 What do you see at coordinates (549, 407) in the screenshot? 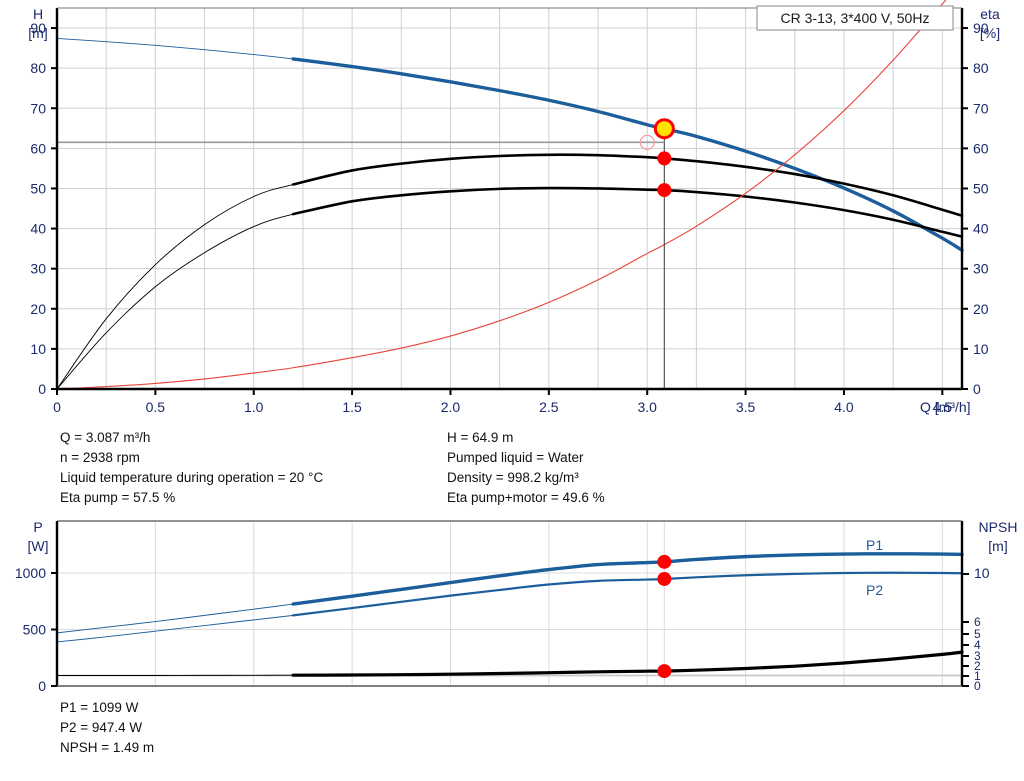
I see `xtick-2.5: 2.5` at bounding box center [549, 407].